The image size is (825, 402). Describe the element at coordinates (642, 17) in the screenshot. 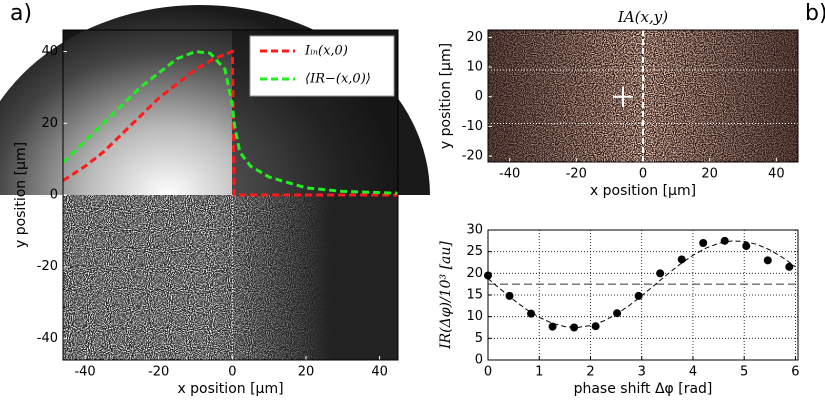

I see `chart-title: IA(x,y)` at that location.